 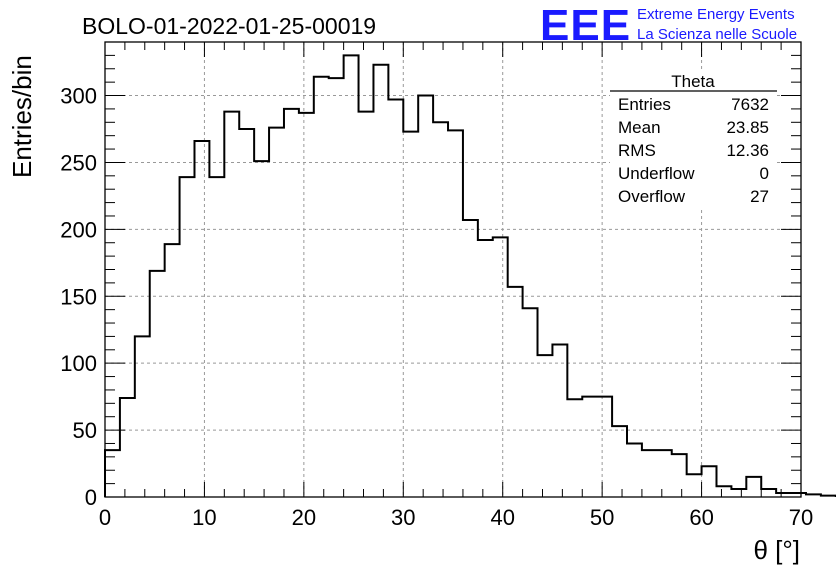 I want to click on stats-title: Theta, so click(x=693, y=81).